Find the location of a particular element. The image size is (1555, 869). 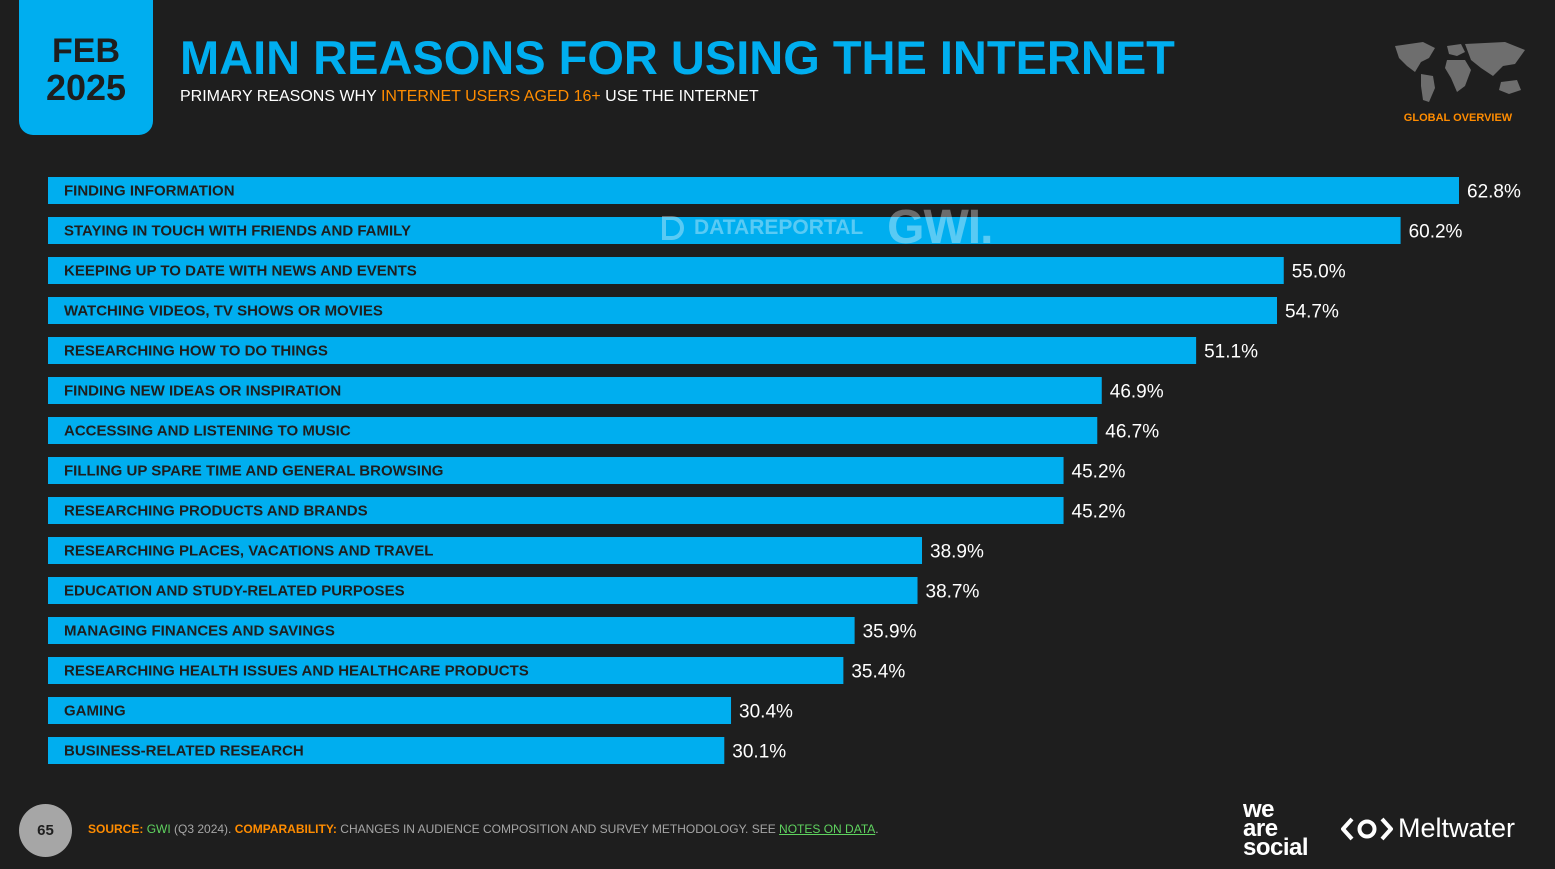

bar-value-label: 30.4% is located at coordinates (766, 712).